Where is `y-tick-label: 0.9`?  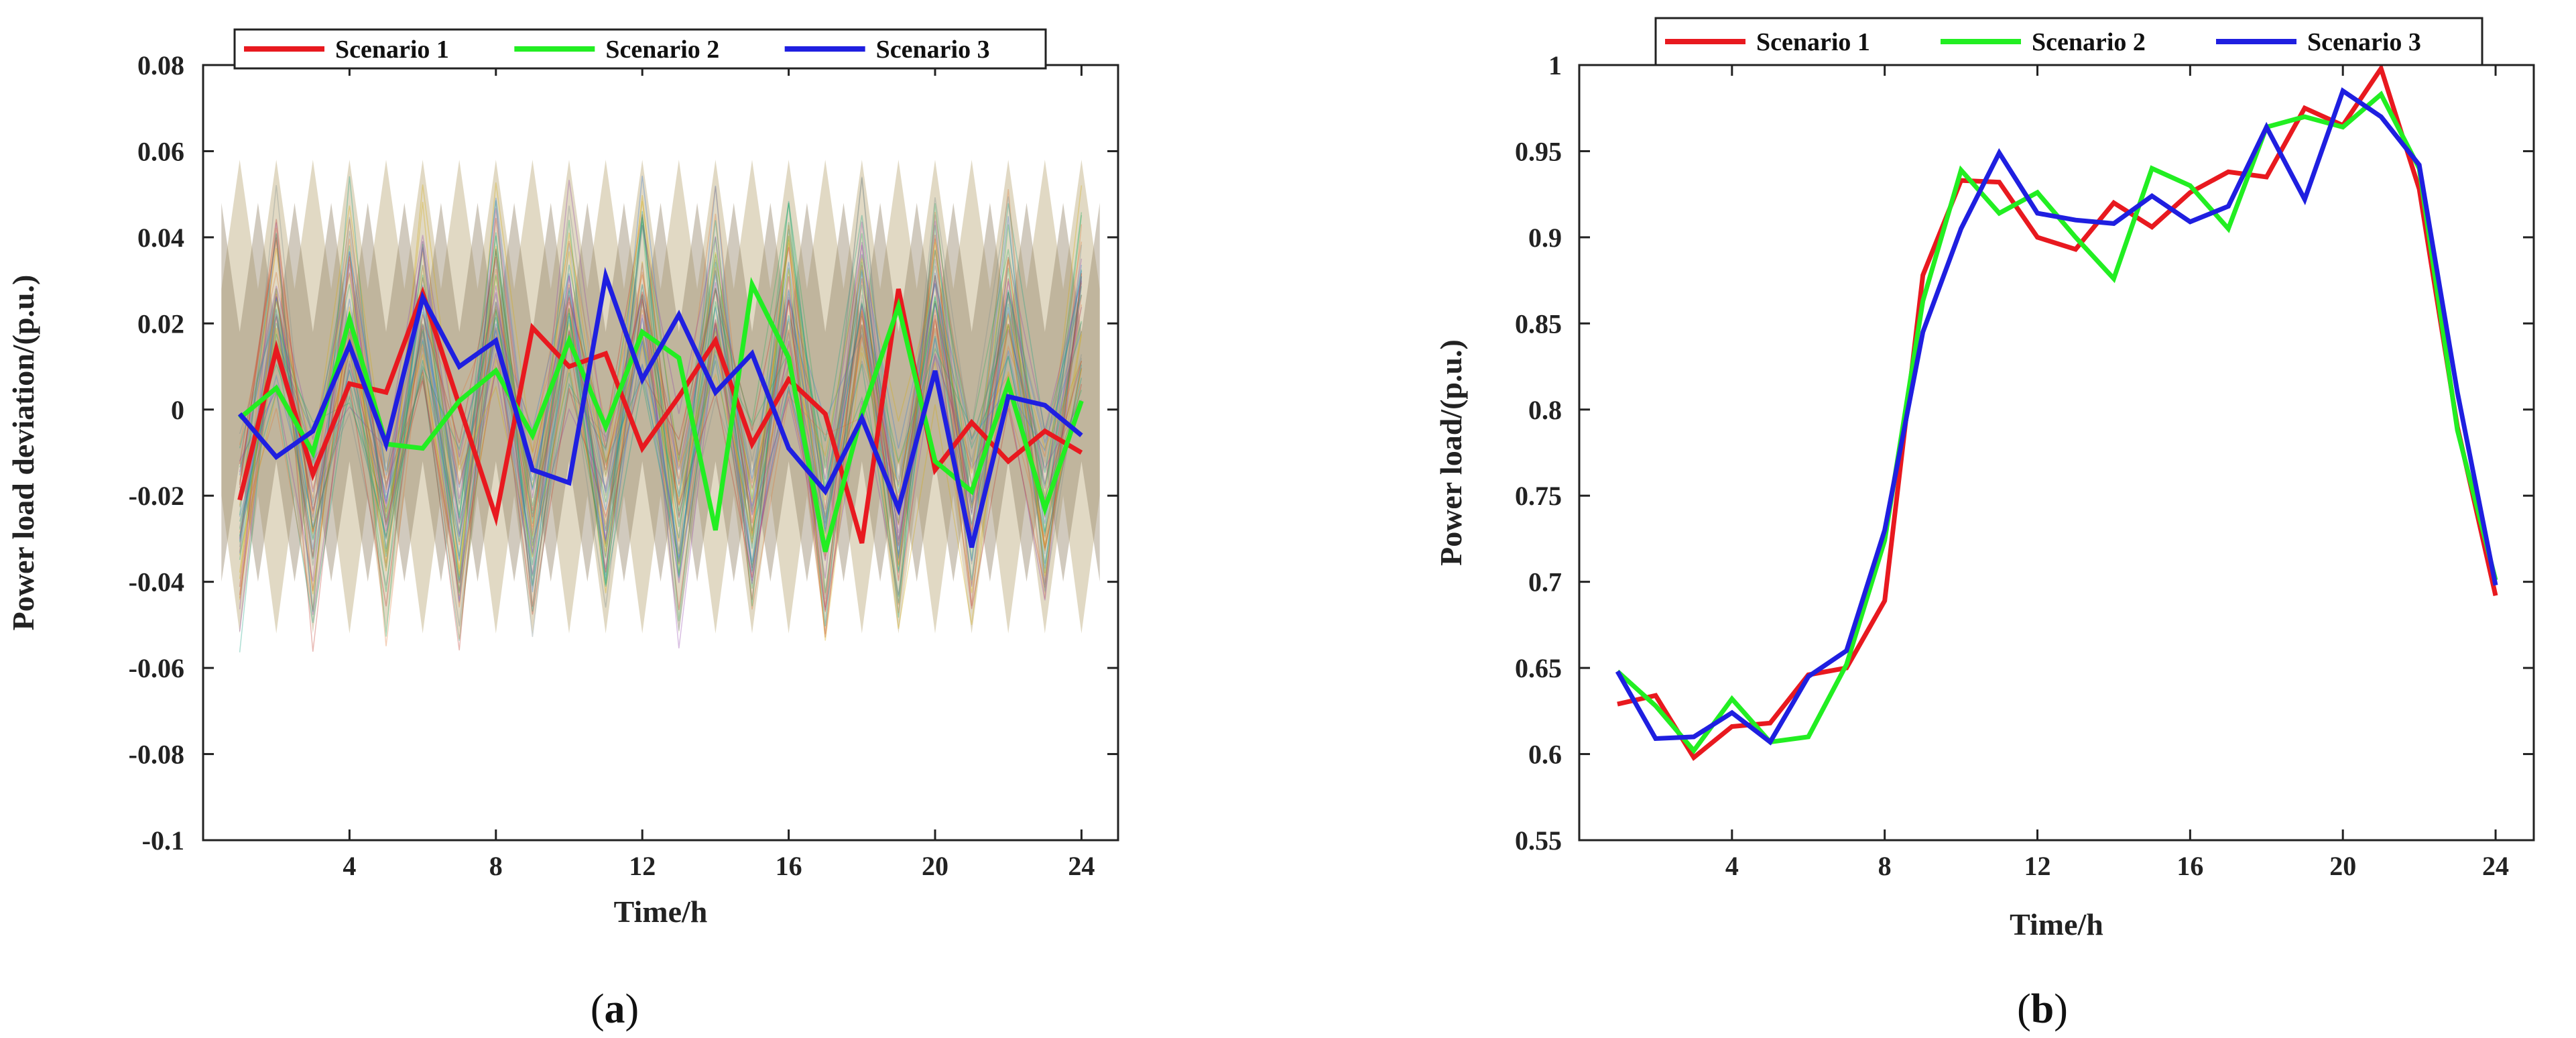 y-tick-label: 0.9 is located at coordinates (1545, 238).